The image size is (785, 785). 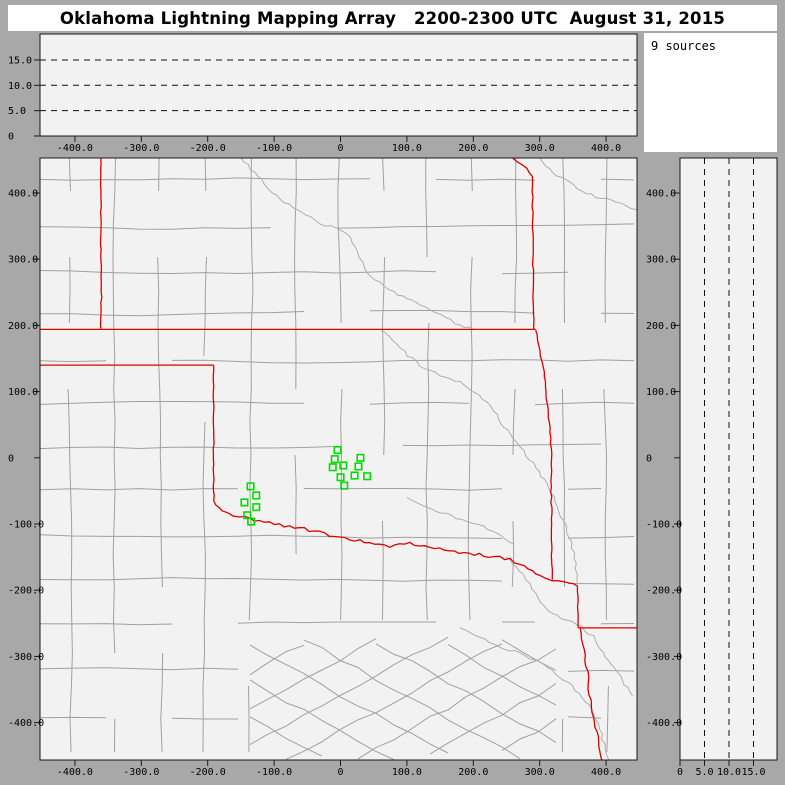 What do you see at coordinates (23, 392) in the screenshot?
I see `tick-label: 100.0` at bounding box center [23, 392].